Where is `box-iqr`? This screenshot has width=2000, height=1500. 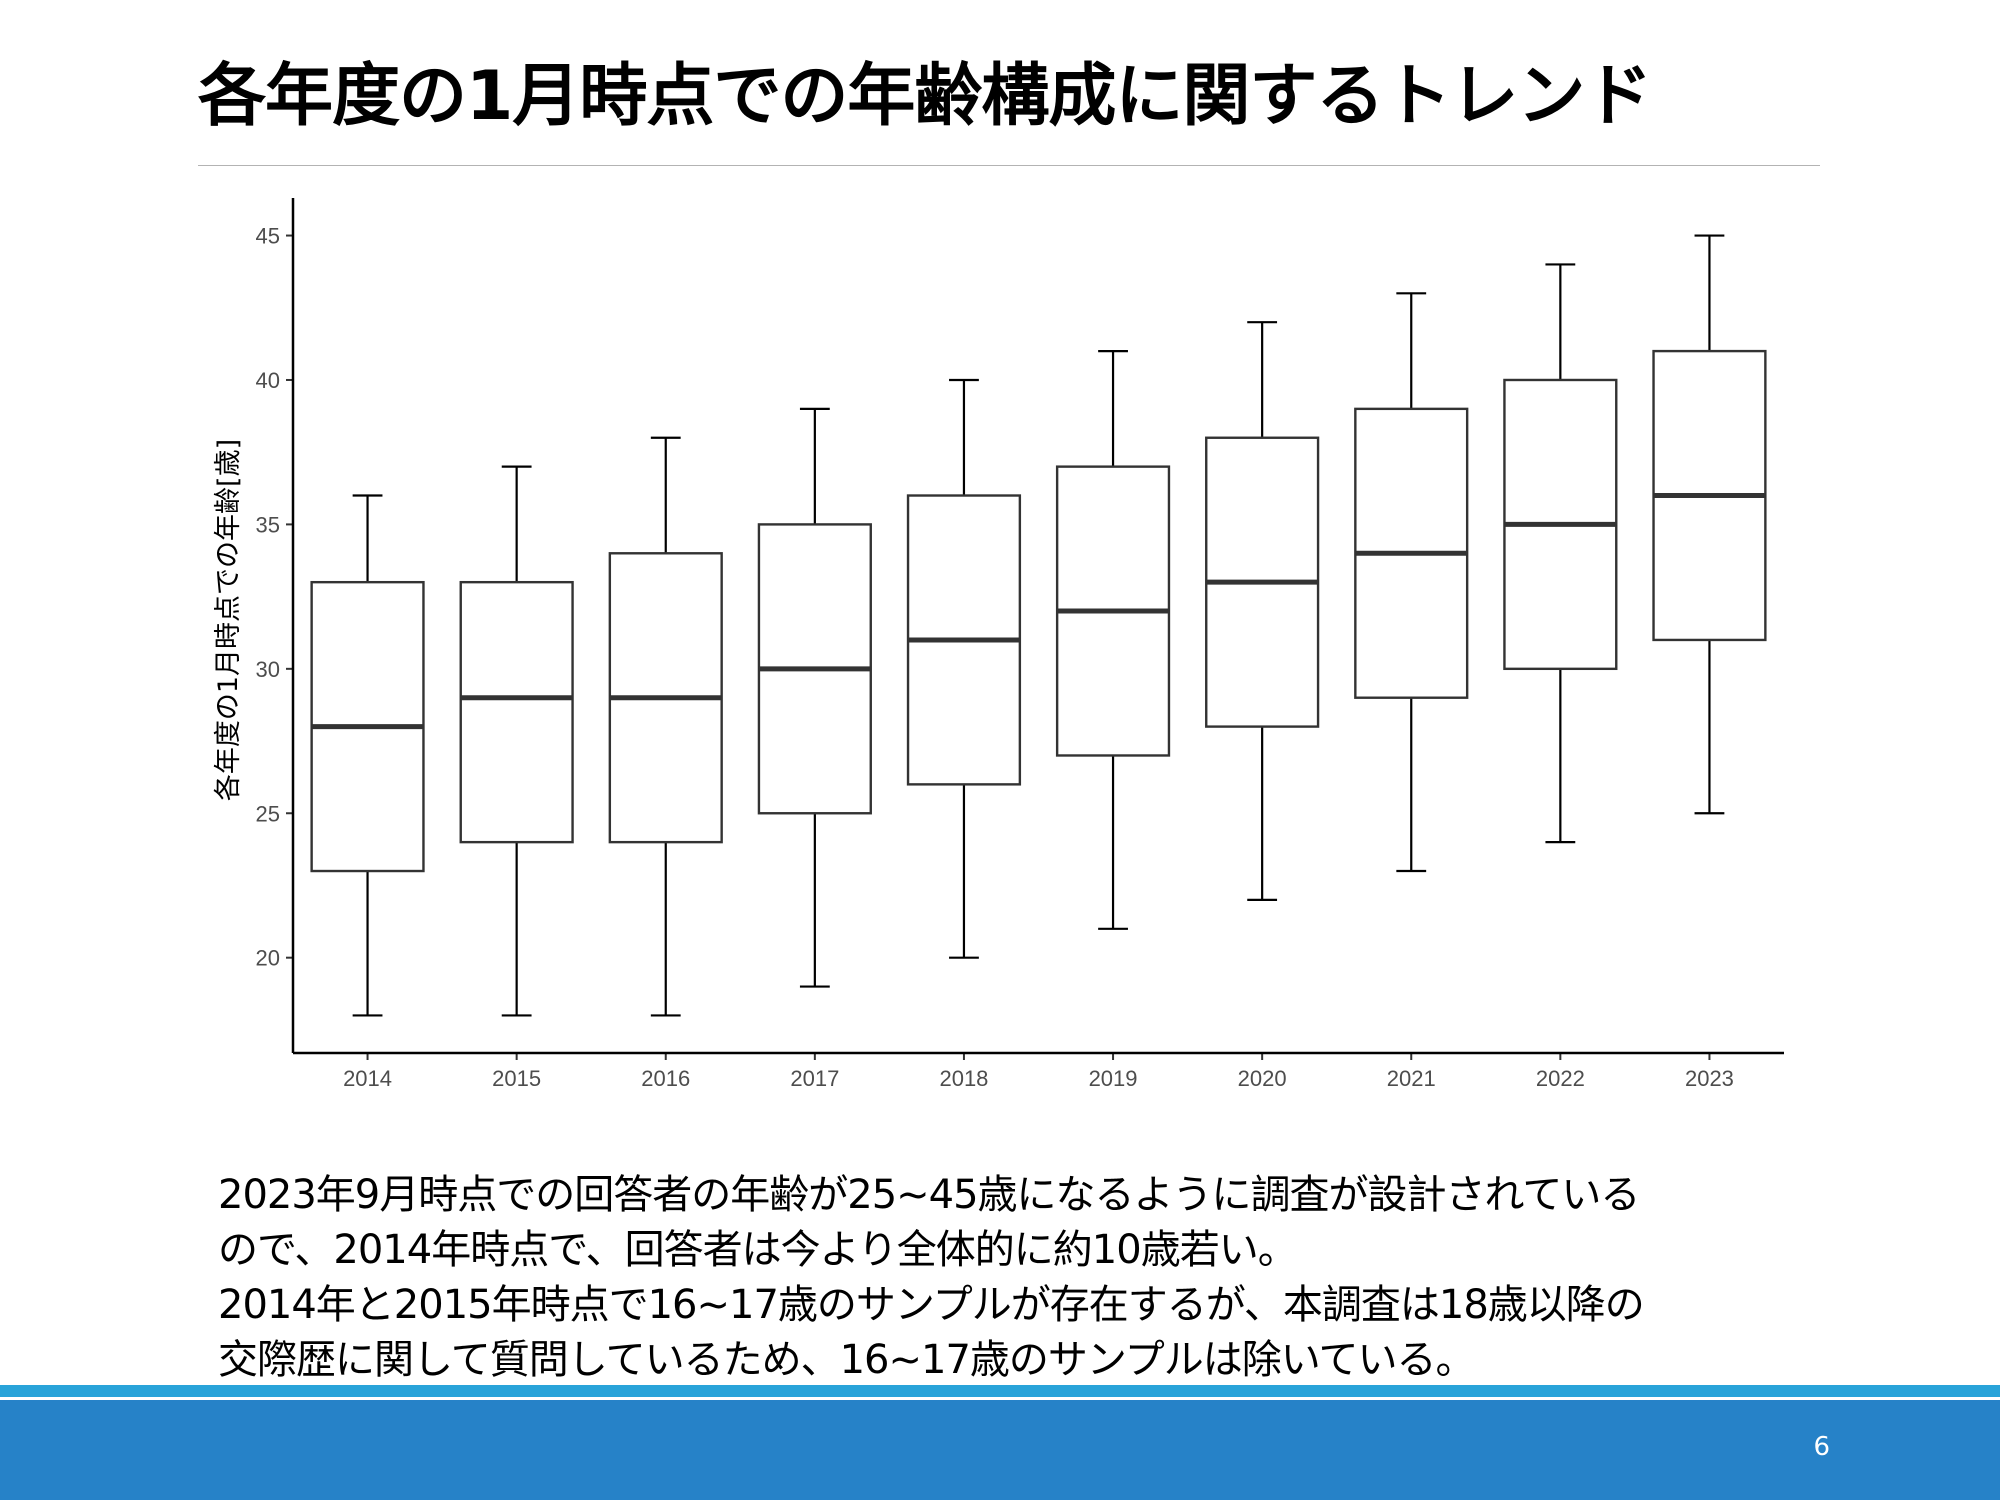 box-iqr is located at coordinates (516, 712).